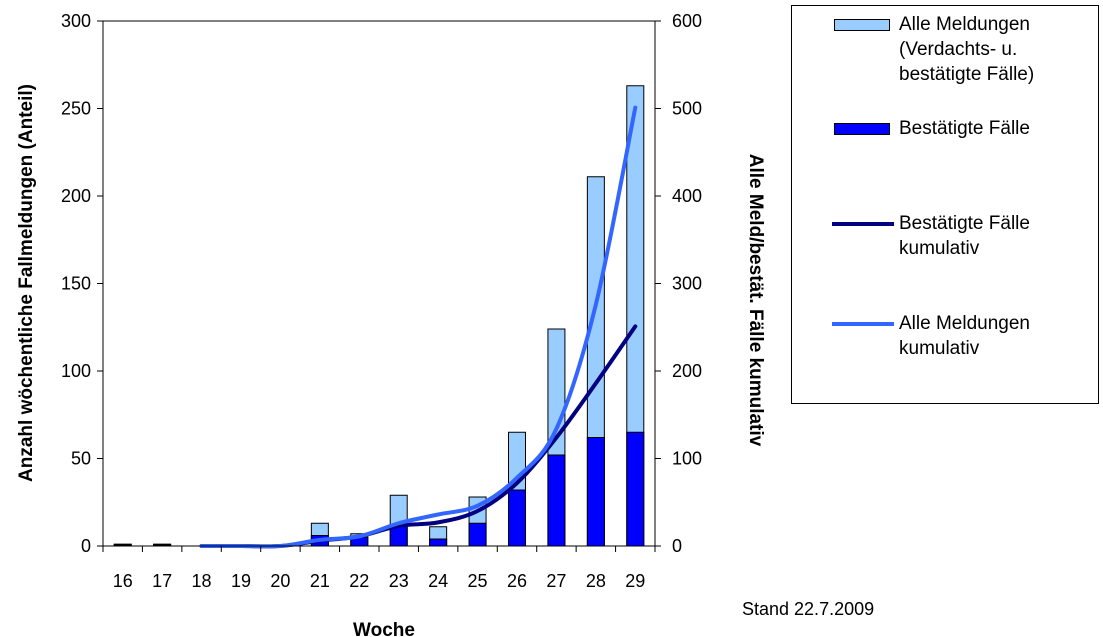 The width and height of the screenshot is (1103, 637). What do you see at coordinates (635, 581) in the screenshot?
I see `x-tick-label: 29` at bounding box center [635, 581].